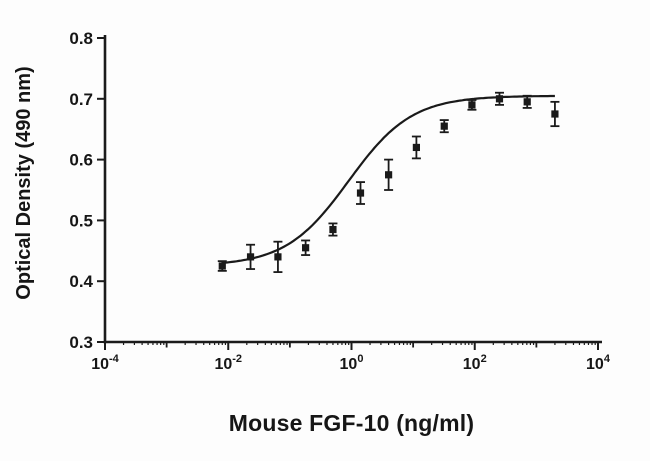 The height and width of the screenshot is (461, 650). What do you see at coordinates (351, 423) in the screenshot?
I see `x-axis-label: Mouse FGF-10 (ng/ml)` at bounding box center [351, 423].